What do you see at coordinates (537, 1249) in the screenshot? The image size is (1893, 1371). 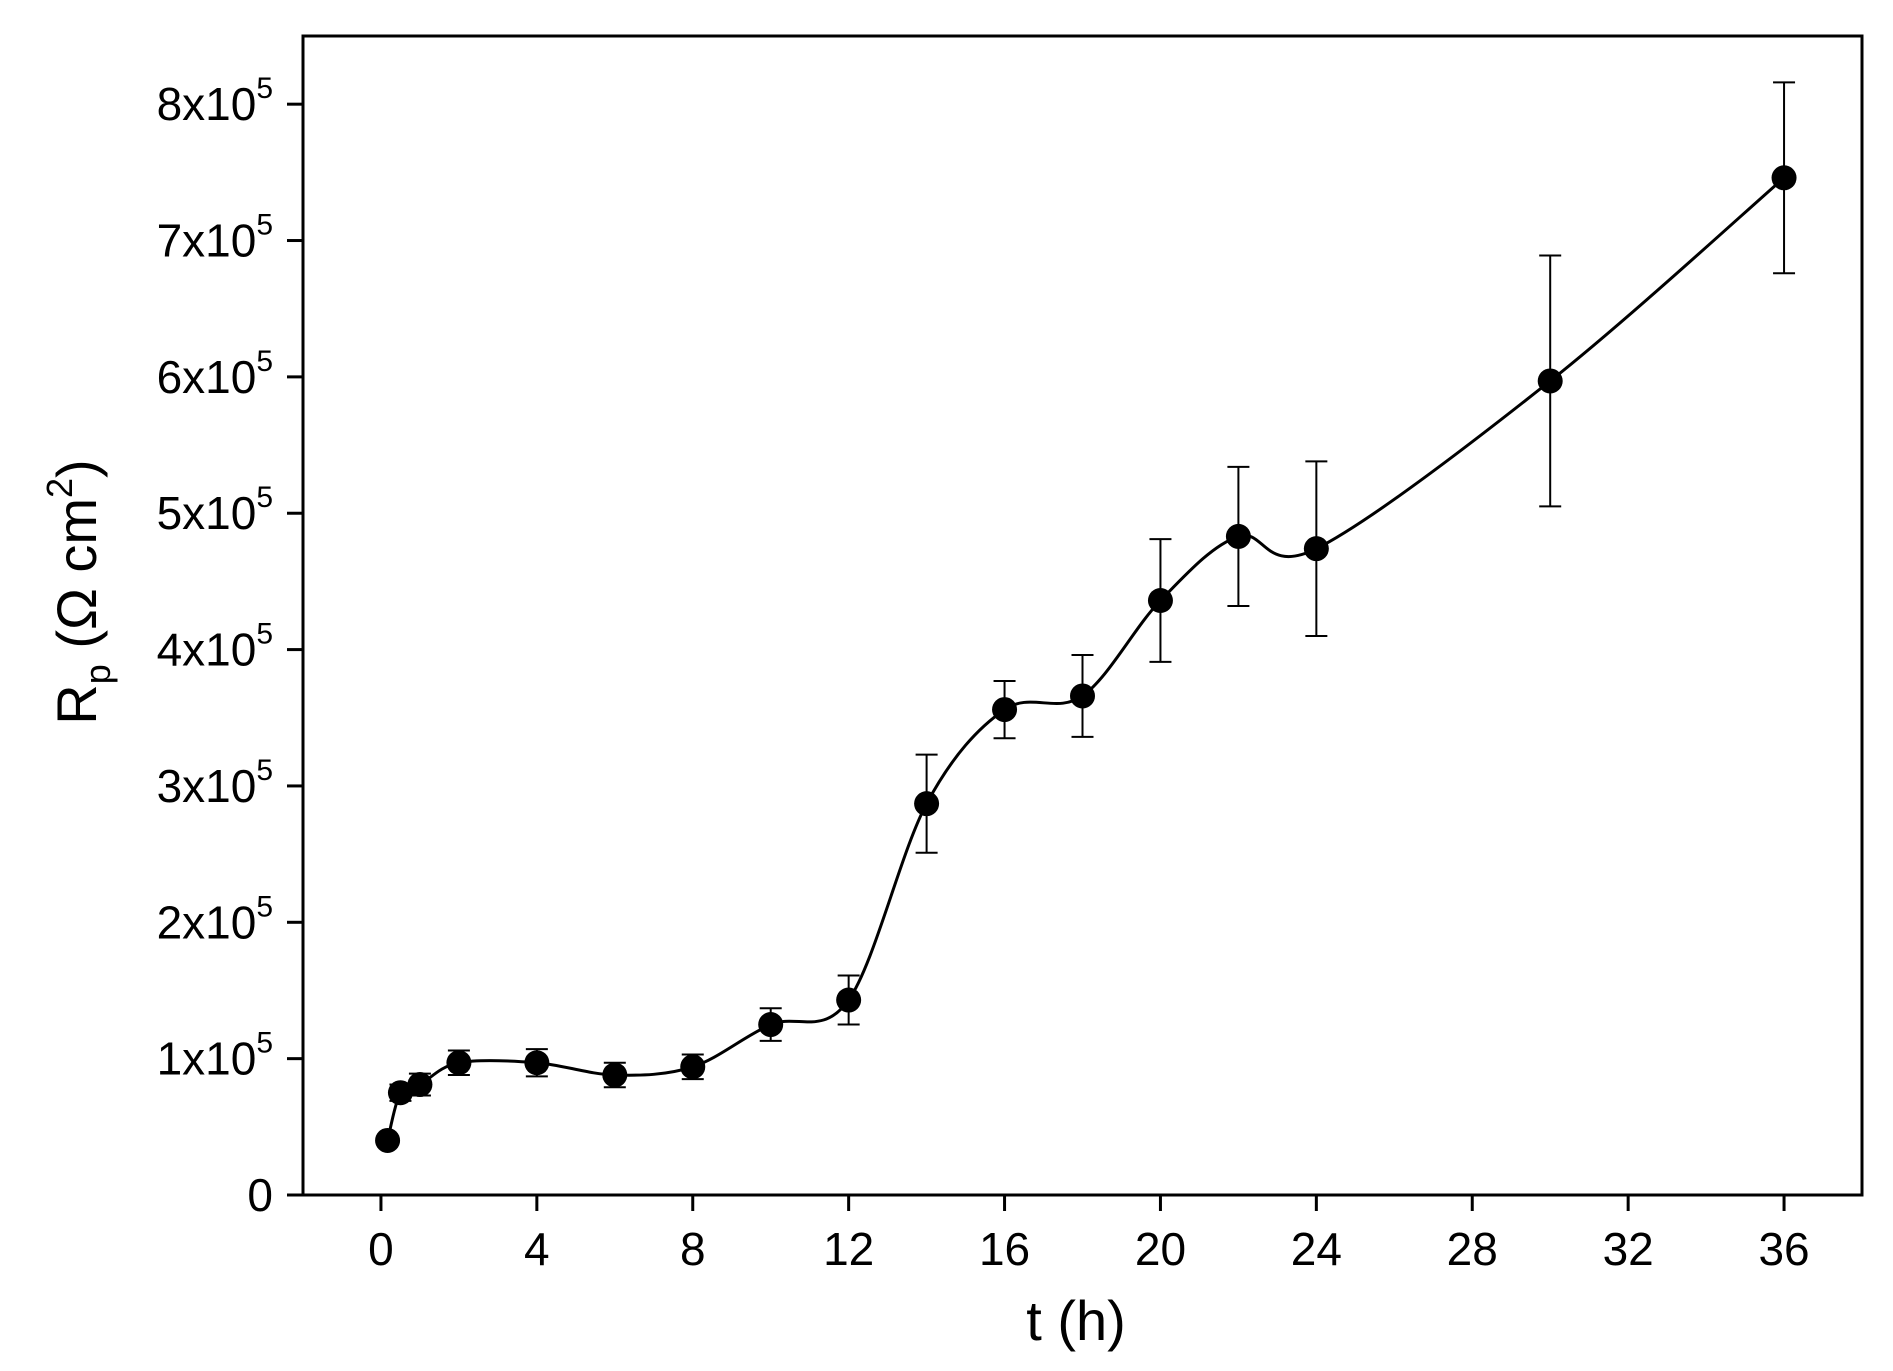 I see `x-tick-label: 4` at bounding box center [537, 1249].